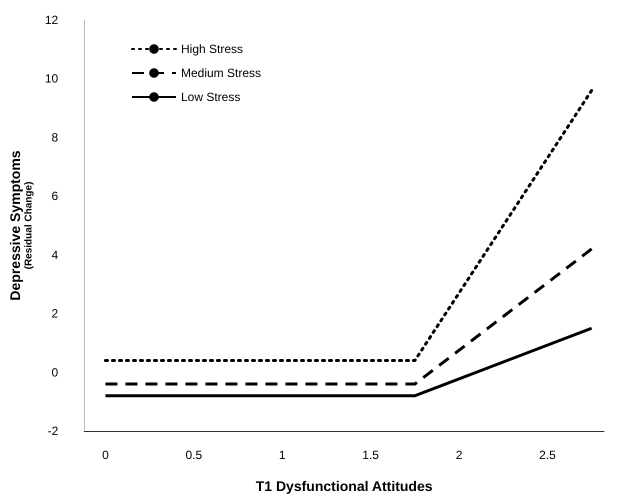 This screenshot has width=622, height=501. Describe the element at coordinates (51, 20) in the screenshot. I see `y-tick-label: 12` at that location.